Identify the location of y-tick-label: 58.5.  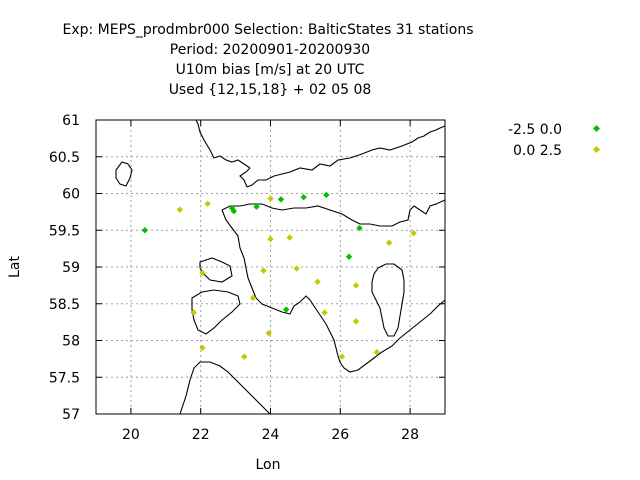
(64, 305).